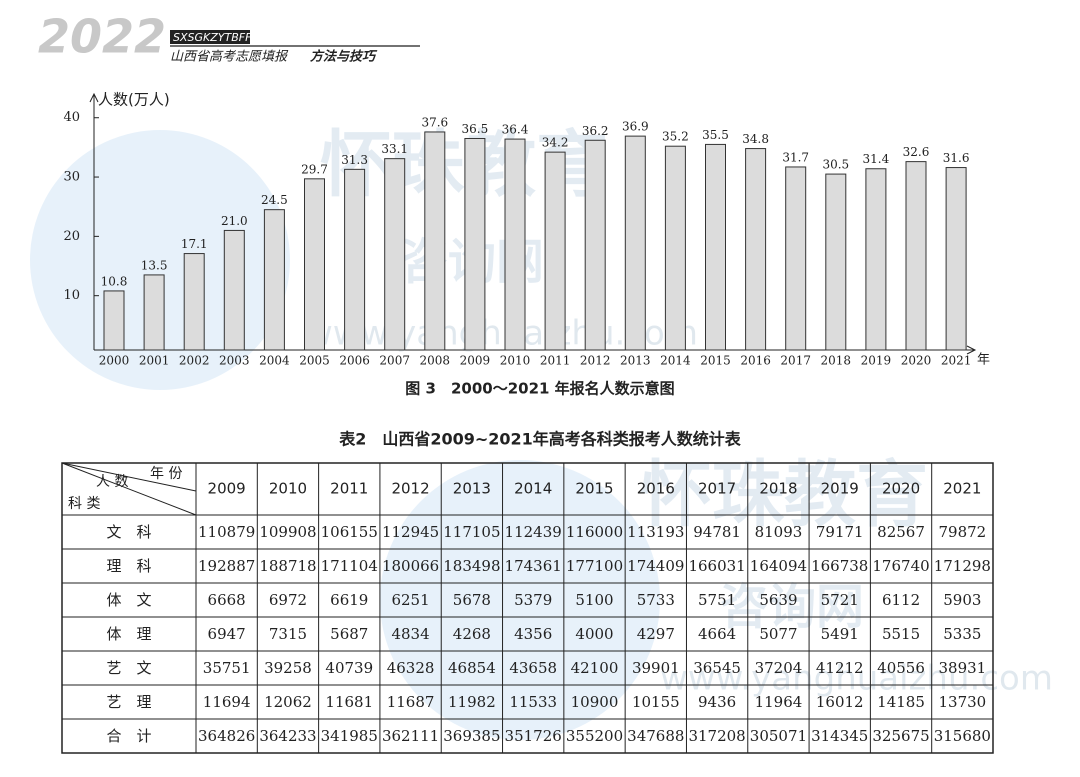  I want to click on table-cell: 16012, so click(840, 702).